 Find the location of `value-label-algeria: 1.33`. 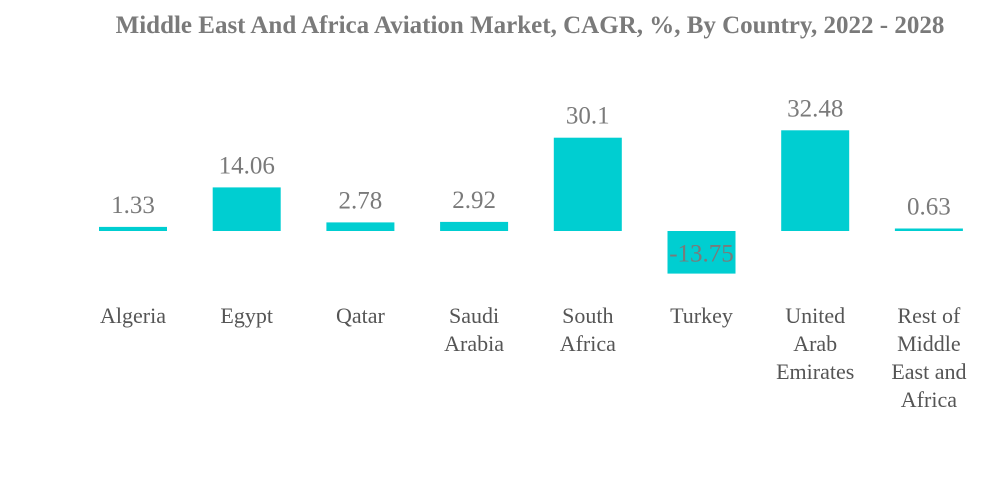

value-label-algeria: 1.33 is located at coordinates (133, 205).